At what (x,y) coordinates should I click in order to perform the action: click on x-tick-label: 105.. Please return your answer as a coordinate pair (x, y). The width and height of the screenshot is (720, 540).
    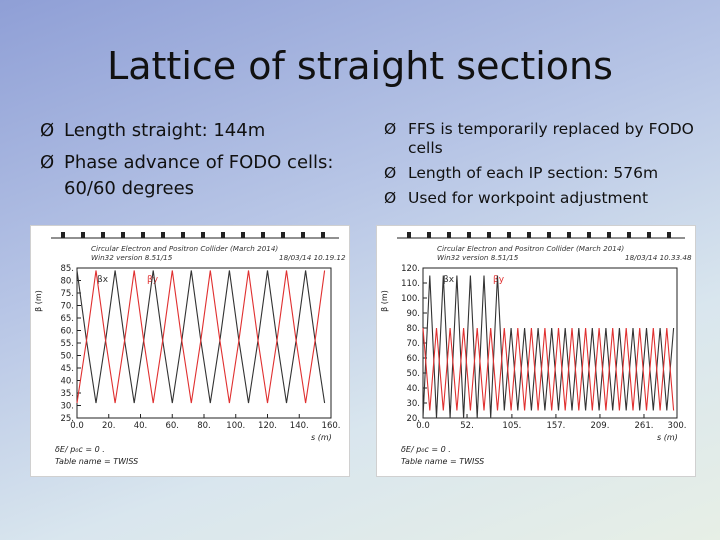
    Looking at the image, I should click on (511, 426).